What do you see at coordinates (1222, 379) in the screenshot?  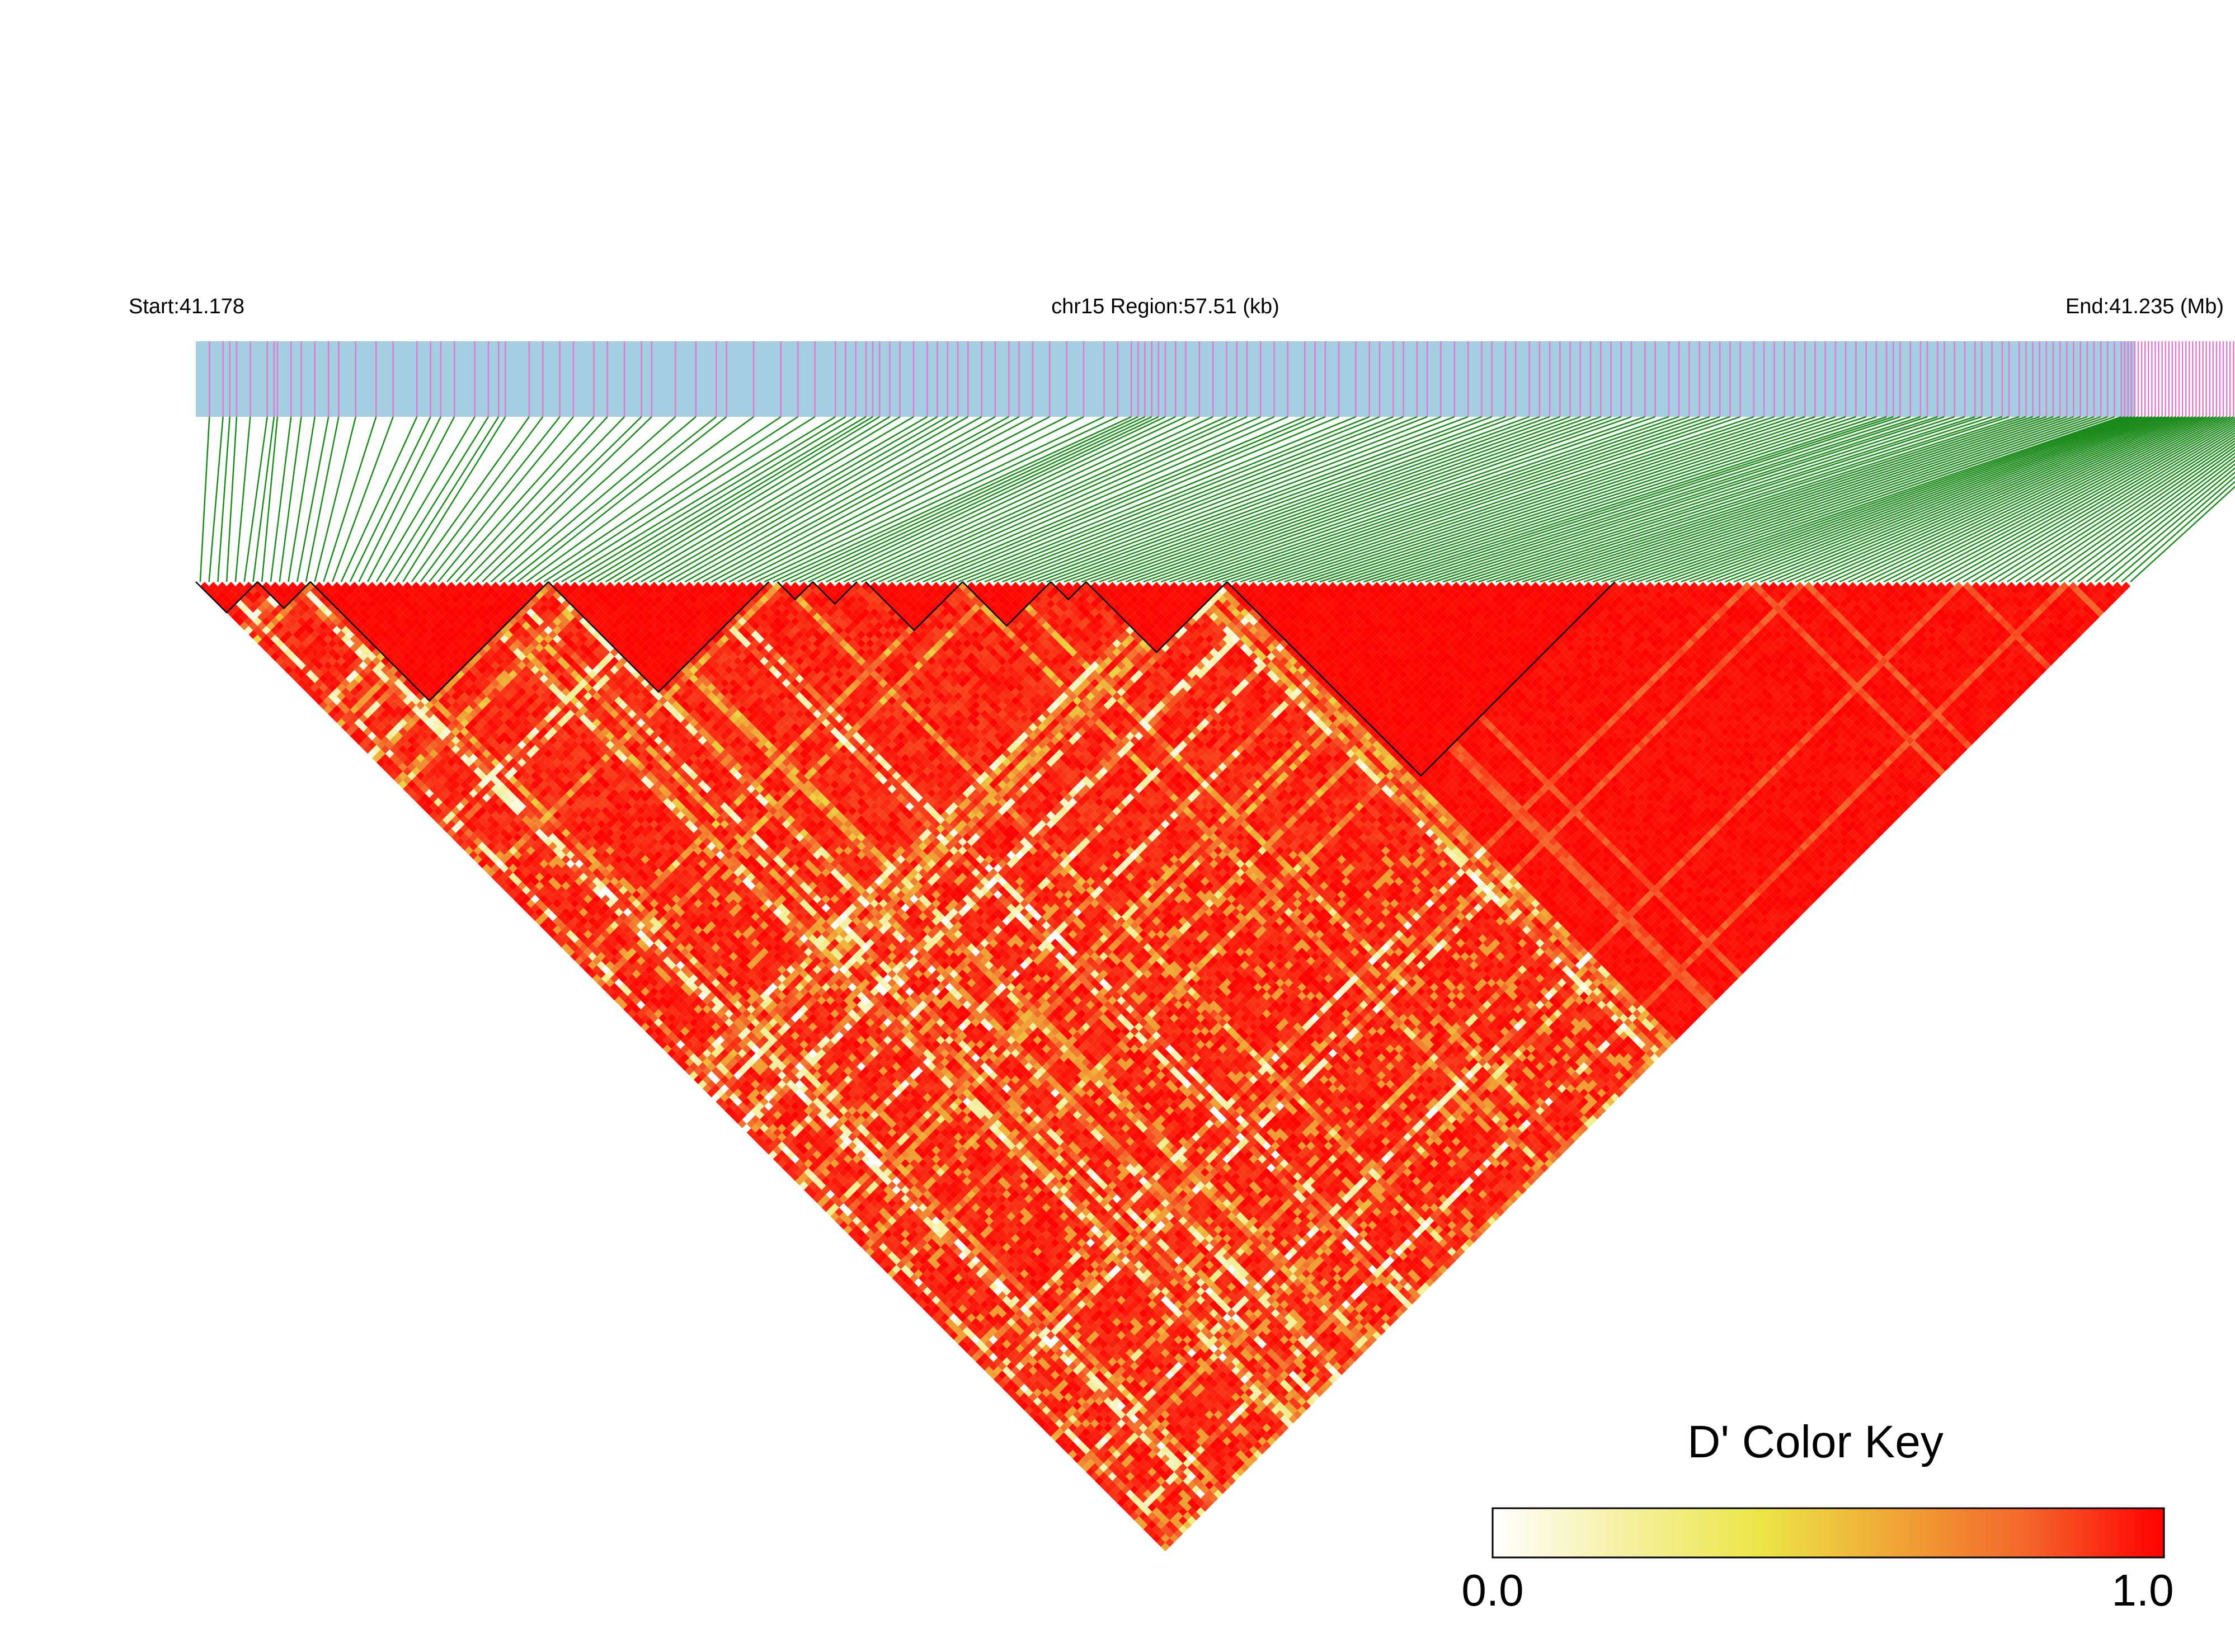 I see `snp-tick-layer` at bounding box center [1222, 379].